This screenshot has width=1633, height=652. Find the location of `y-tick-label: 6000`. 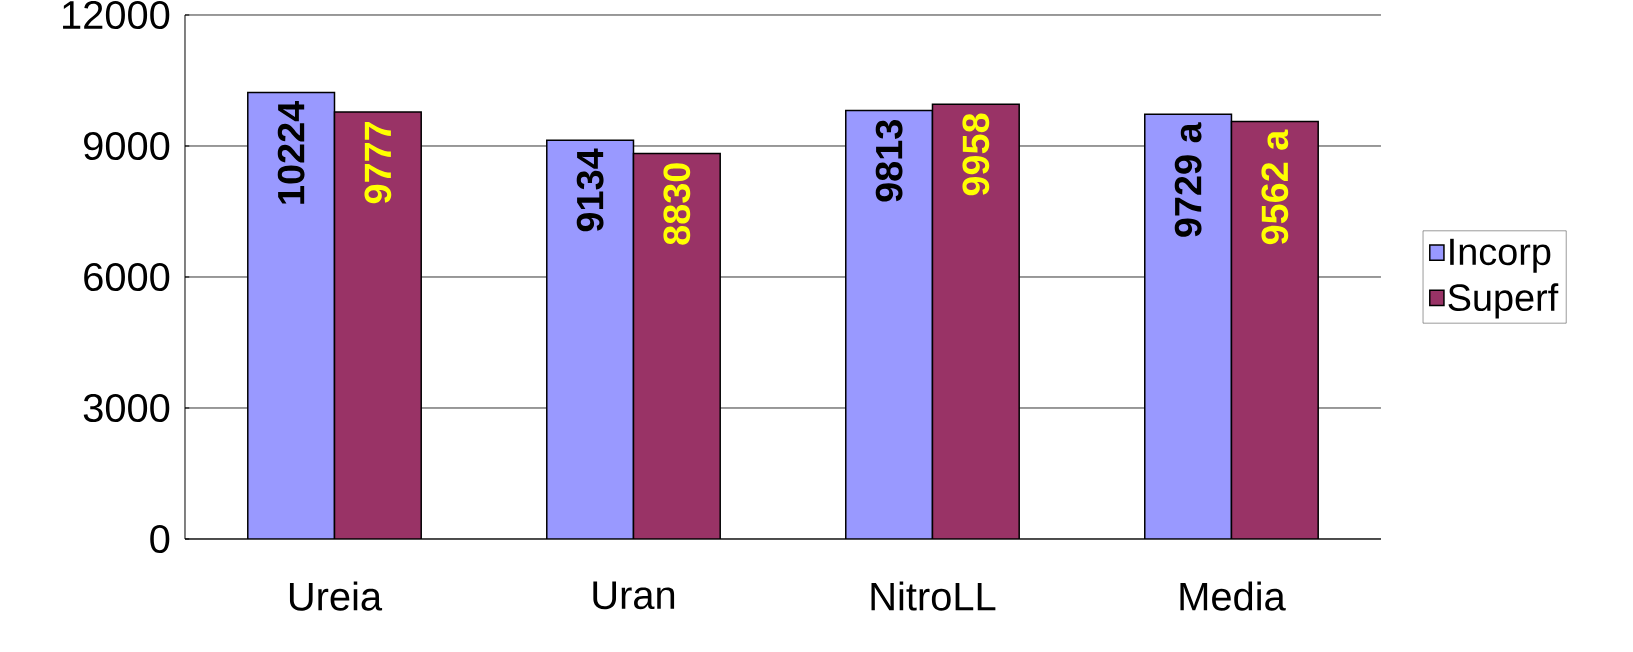

y-tick-label: 6000 is located at coordinates (127, 277).